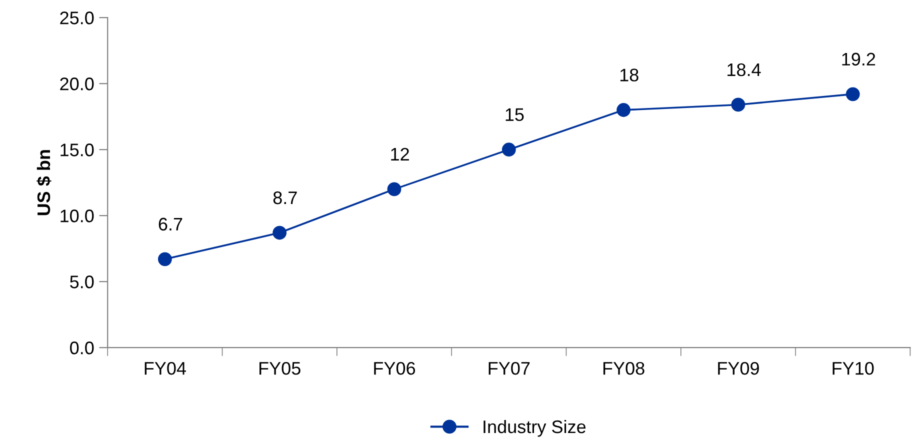  Describe the element at coordinates (170, 224) in the screenshot. I see `data-label: 6.7` at that location.